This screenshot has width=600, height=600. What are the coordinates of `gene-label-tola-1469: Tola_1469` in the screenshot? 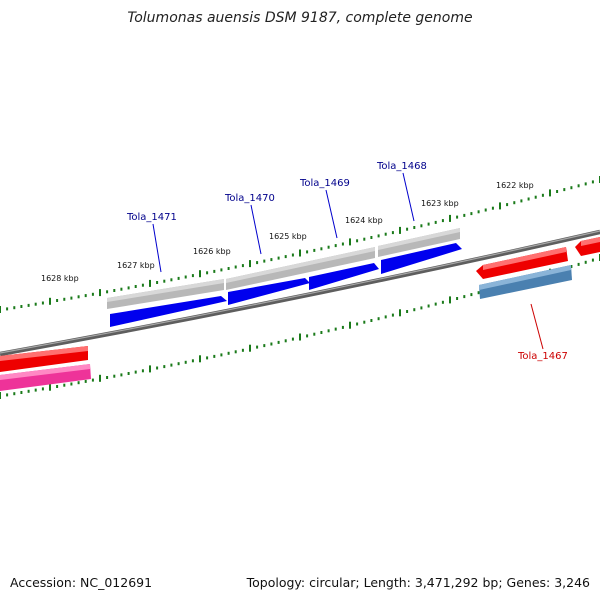 It's located at (324, 183).